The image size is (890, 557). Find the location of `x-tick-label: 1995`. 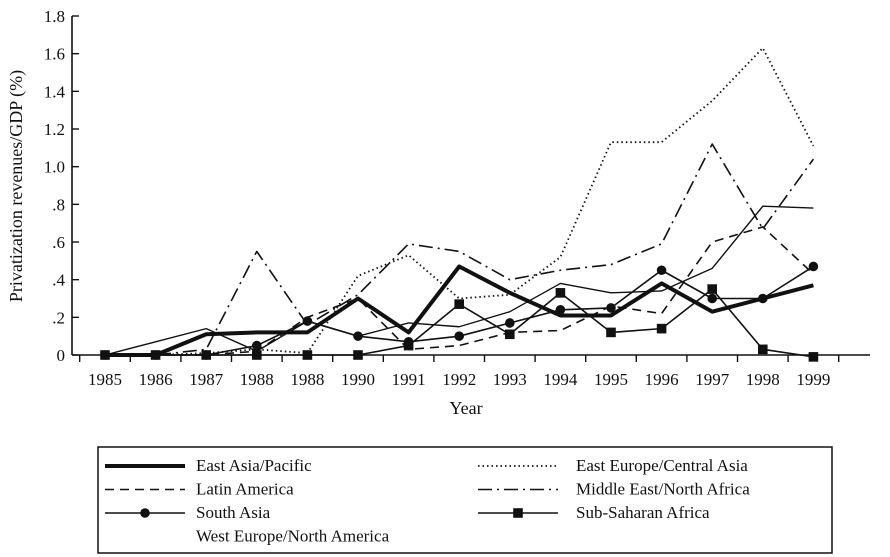

x-tick-label: 1995 is located at coordinates (611, 379).